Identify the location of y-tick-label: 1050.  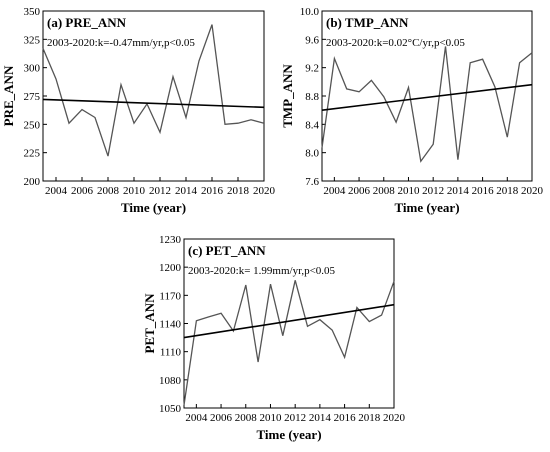
(170, 409).